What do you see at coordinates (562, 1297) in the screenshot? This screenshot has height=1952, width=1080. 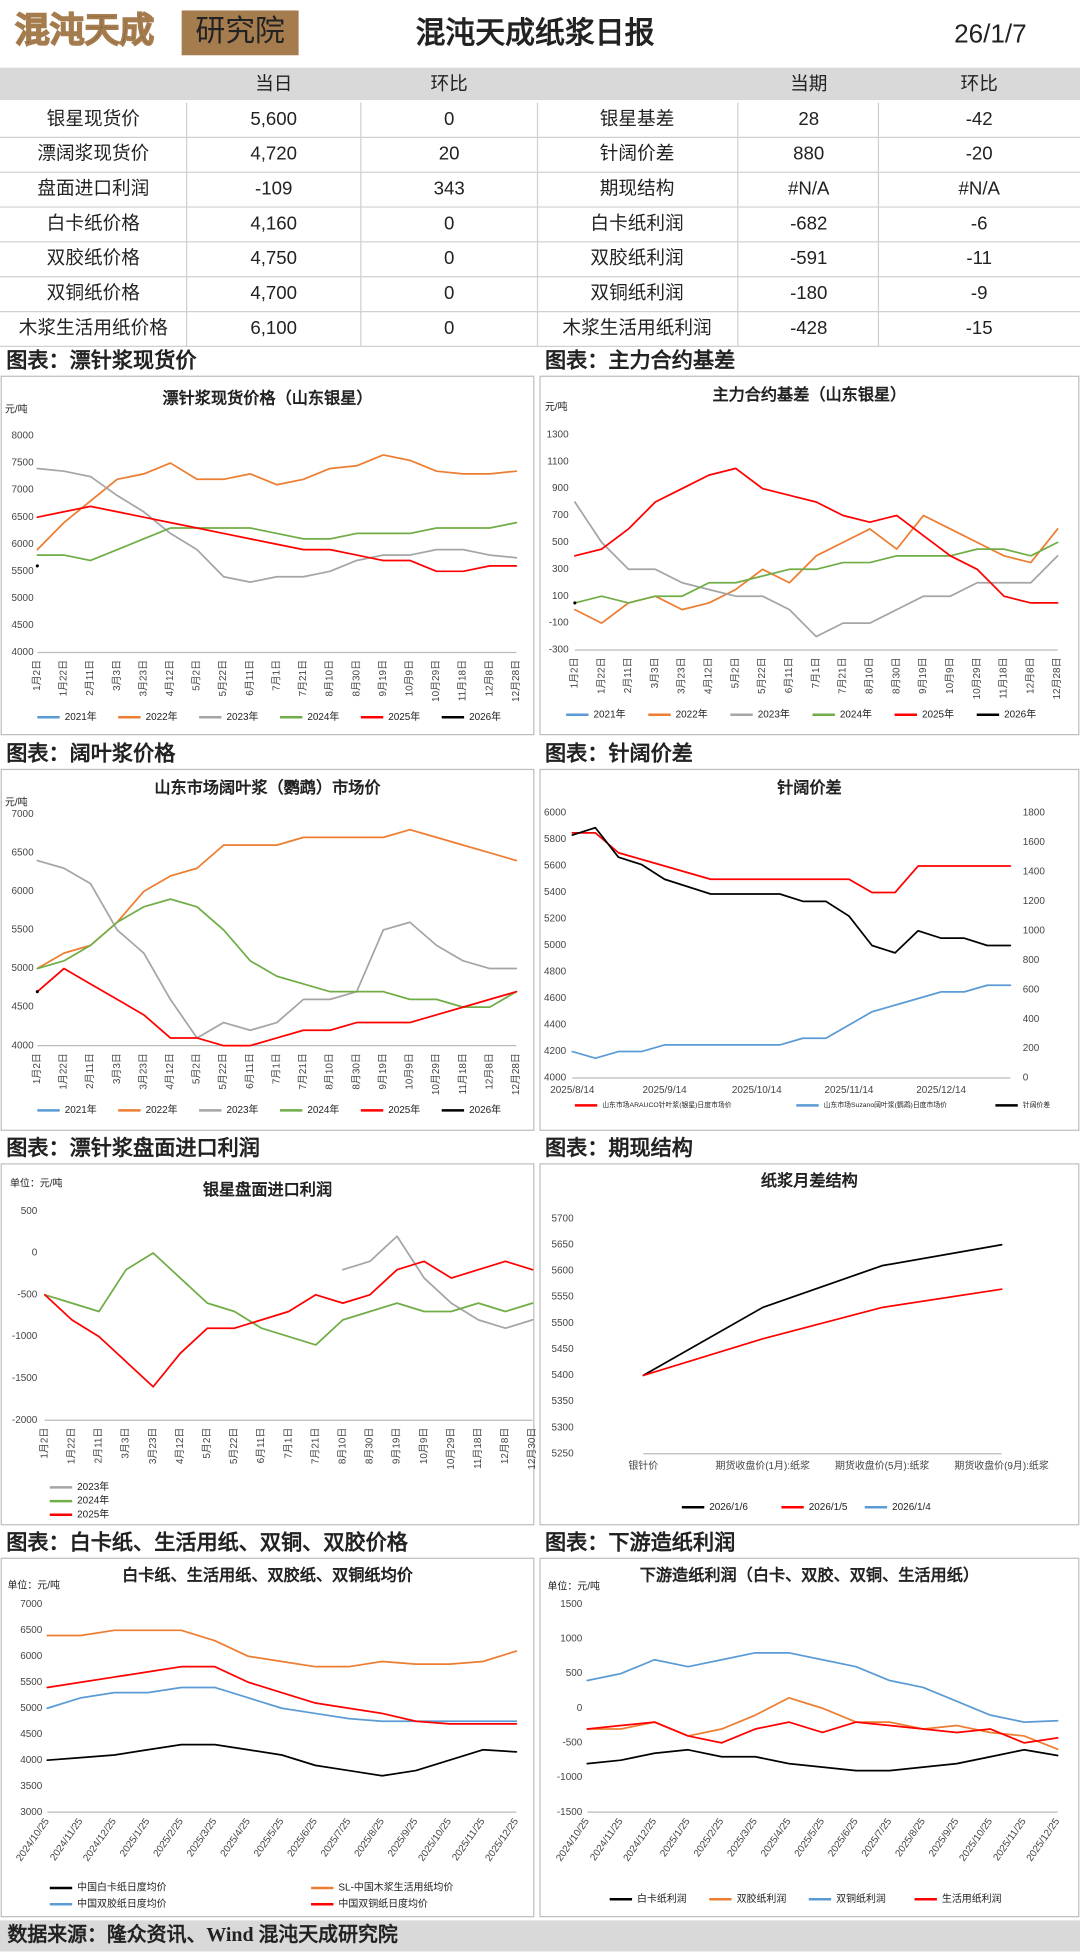 I see `y-tick-label: 5550` at bounding box center [562, 1297].